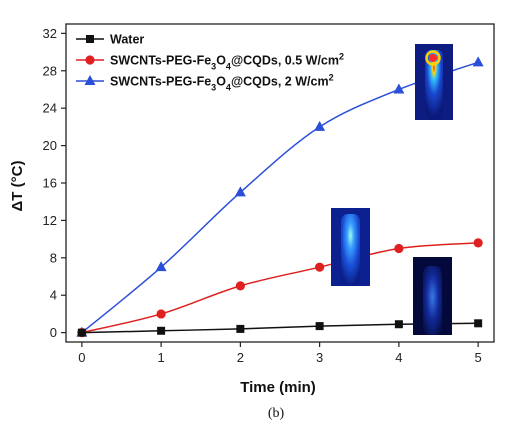 The height and width of the screenshot is (433, 528). What do you see at coordinates (50, 220) in the screenshot?
I see `y-tick-label: 12` at bounding box center [50, 220].